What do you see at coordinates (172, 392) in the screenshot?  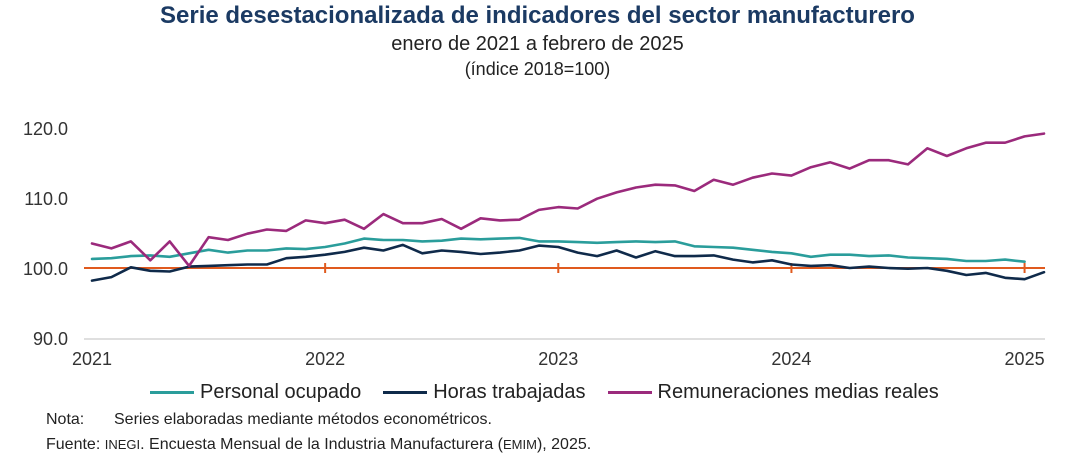 I see `legend-swatch-personal` at bounding box center [172, 392].